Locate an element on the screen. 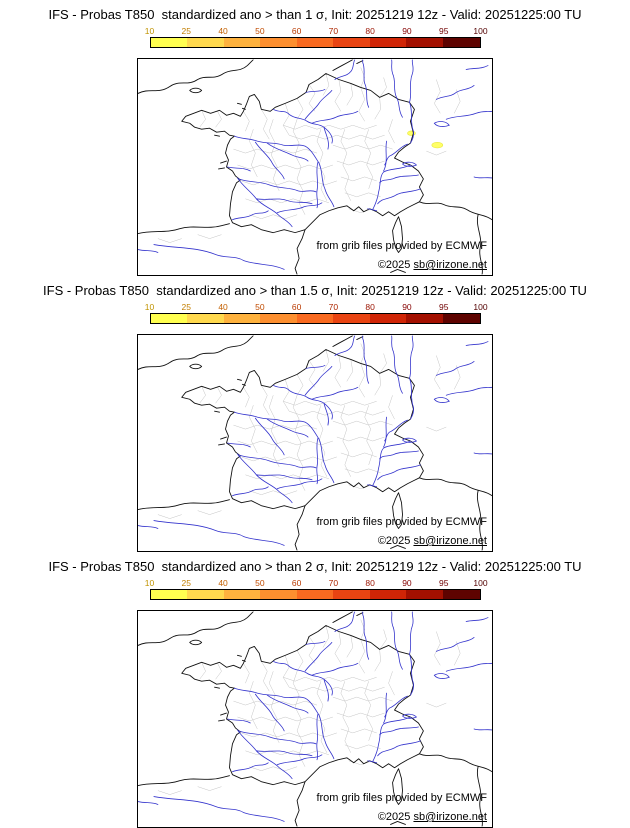 Image resolution: width=630 pixels, height=828 pixels. anomaly-overlay is located at coordinates (425, 139).